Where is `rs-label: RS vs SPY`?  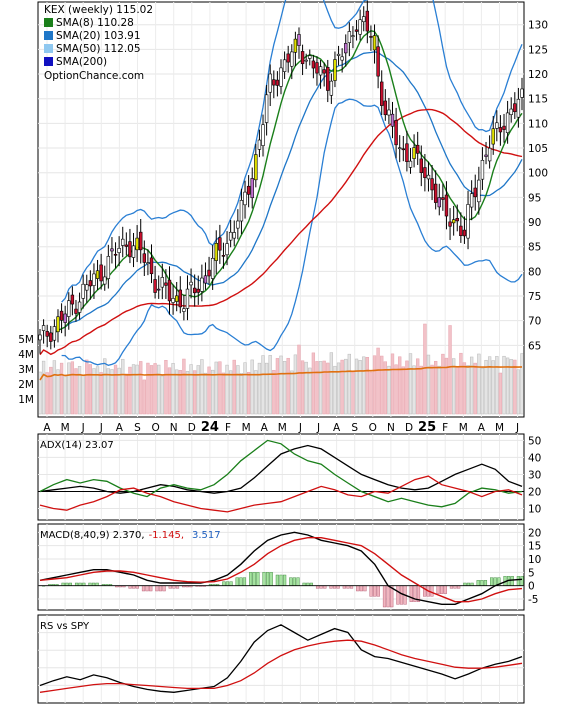 rs-label: RS vs SPY is located at coordinates (65, 626).